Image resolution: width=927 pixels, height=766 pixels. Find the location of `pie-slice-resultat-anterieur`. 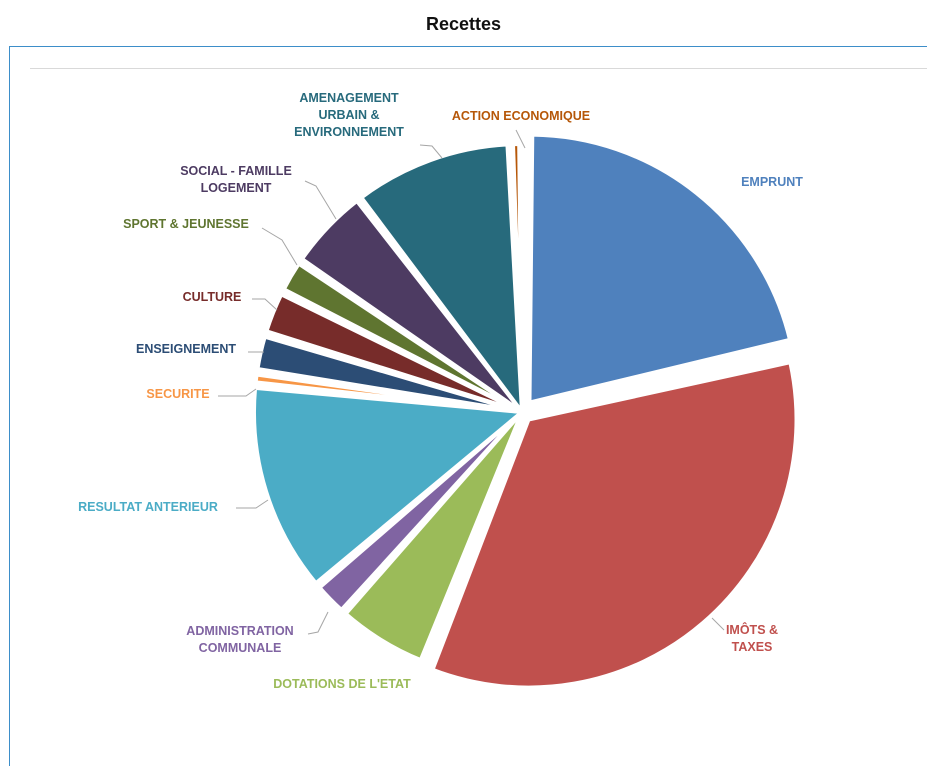

pie-slice-resultat-anterieur is located at coordinates (388, 485).